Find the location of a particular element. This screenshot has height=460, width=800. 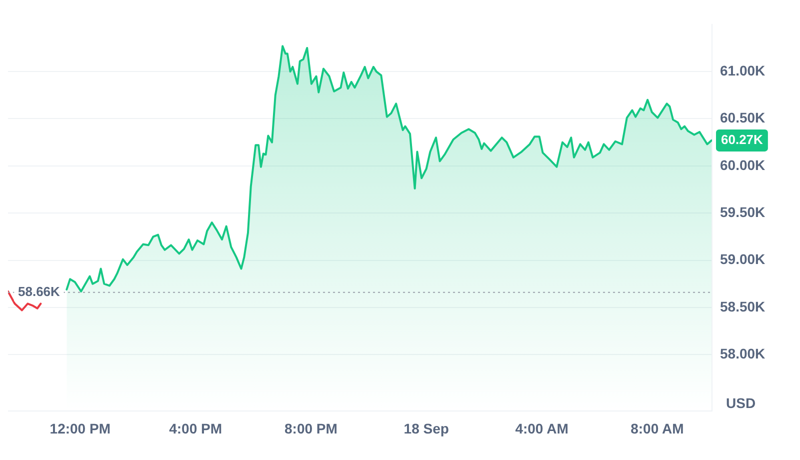

annotation: 60.27K is located at coordinates (742, 140).